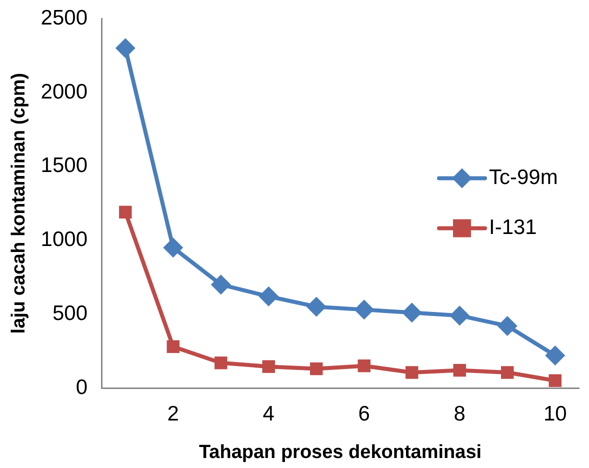 The width and height of the screenshot is (589, 468). I want to click on y-tick-label: 1500, so click(64, 166).